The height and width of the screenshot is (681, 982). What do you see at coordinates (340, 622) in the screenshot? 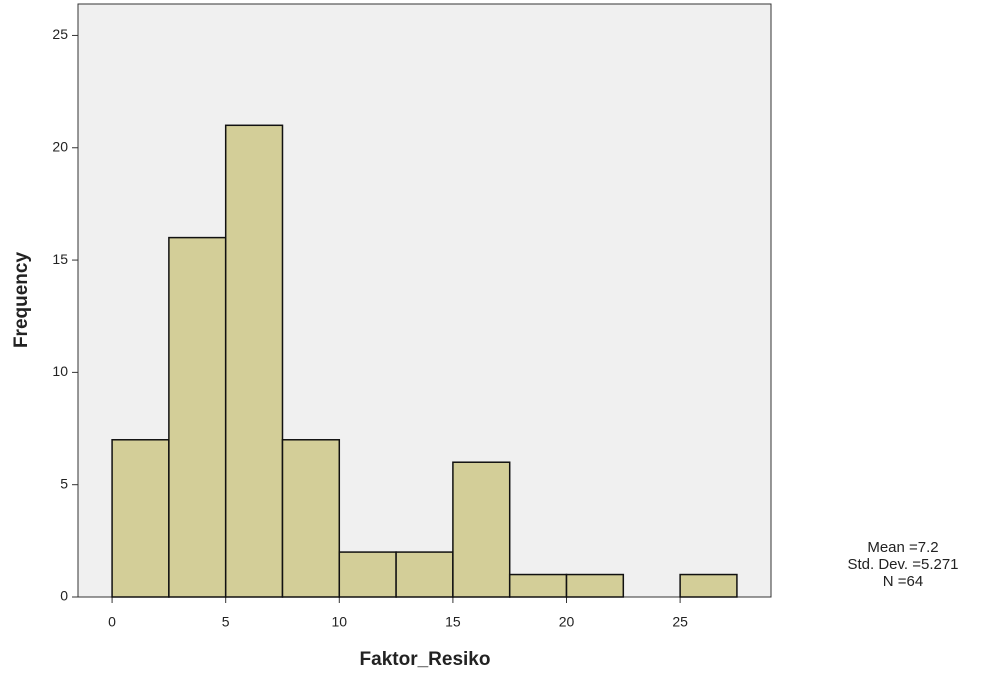
I see `x-tick-label: 10` at bounding box center [340, 622].